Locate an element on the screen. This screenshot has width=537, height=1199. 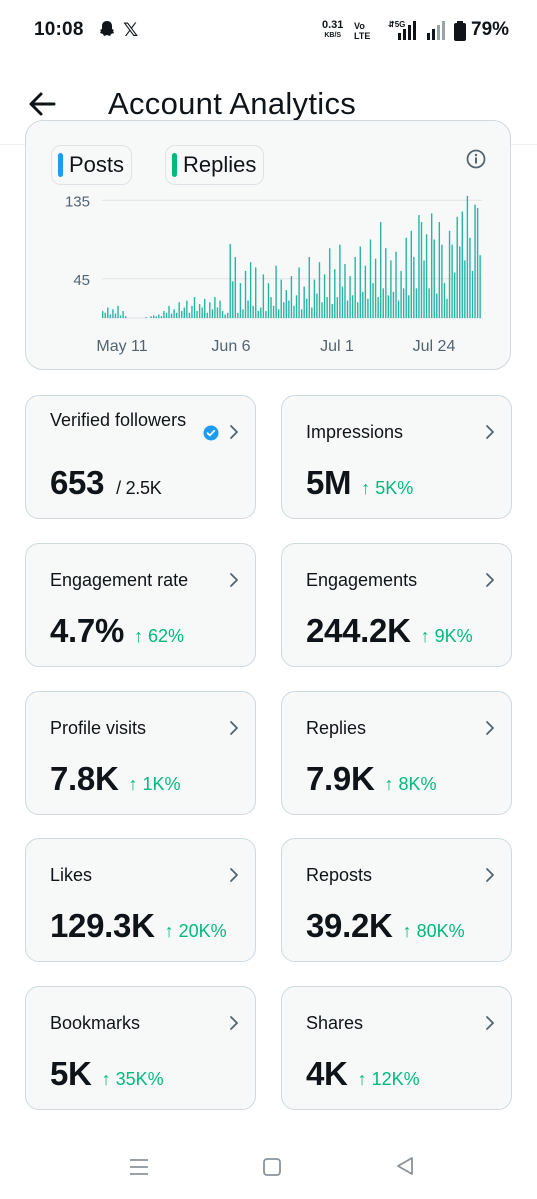
legend-replies: Replies is located at coordinates (215, 165).